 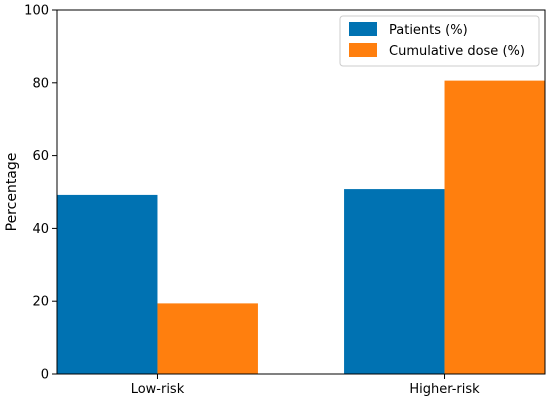 What do you see at coordinates (363, 50) in the screenshot?
I see `legend-swatch-cumulative-dose` at bounding box center [363, 50].